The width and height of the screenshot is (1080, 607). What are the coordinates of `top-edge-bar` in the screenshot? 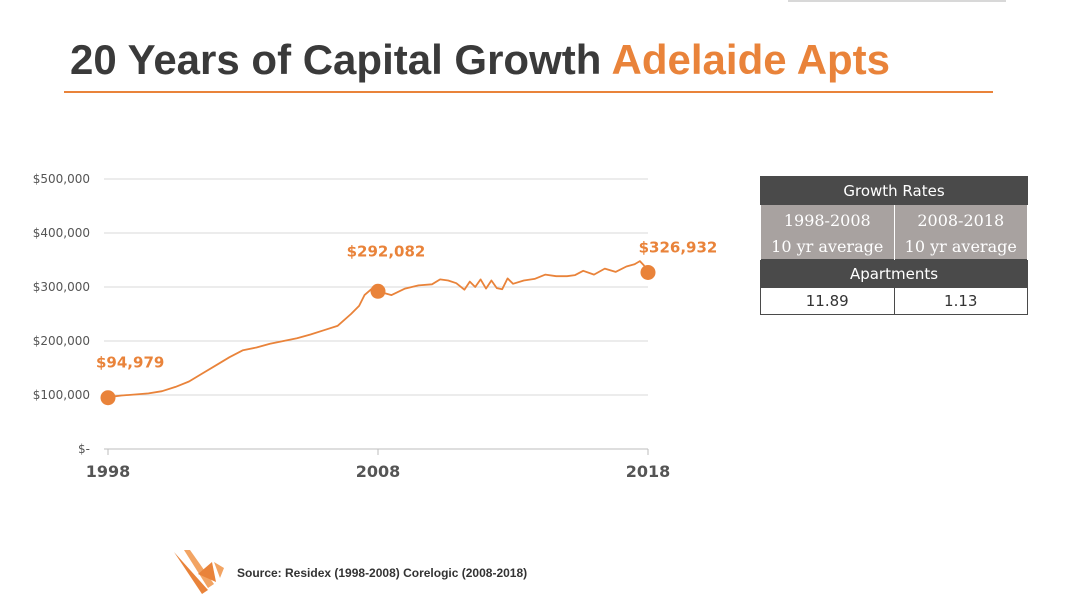 It's located at (897, 1).